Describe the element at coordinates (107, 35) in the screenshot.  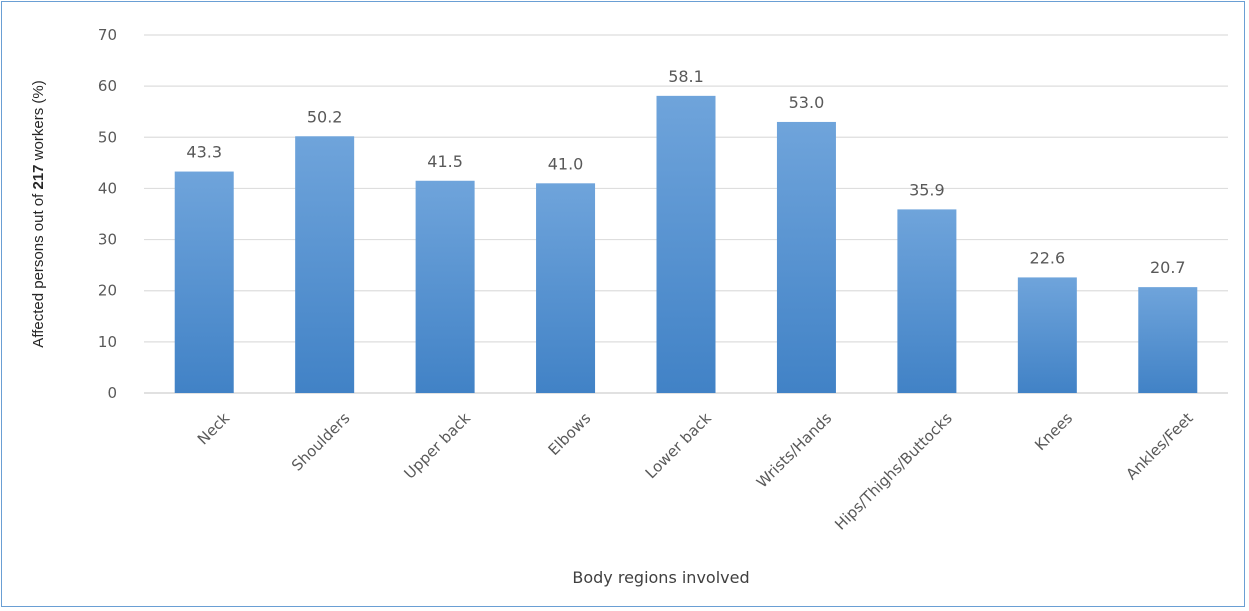
I see `y-tick-label: 70` at that location.